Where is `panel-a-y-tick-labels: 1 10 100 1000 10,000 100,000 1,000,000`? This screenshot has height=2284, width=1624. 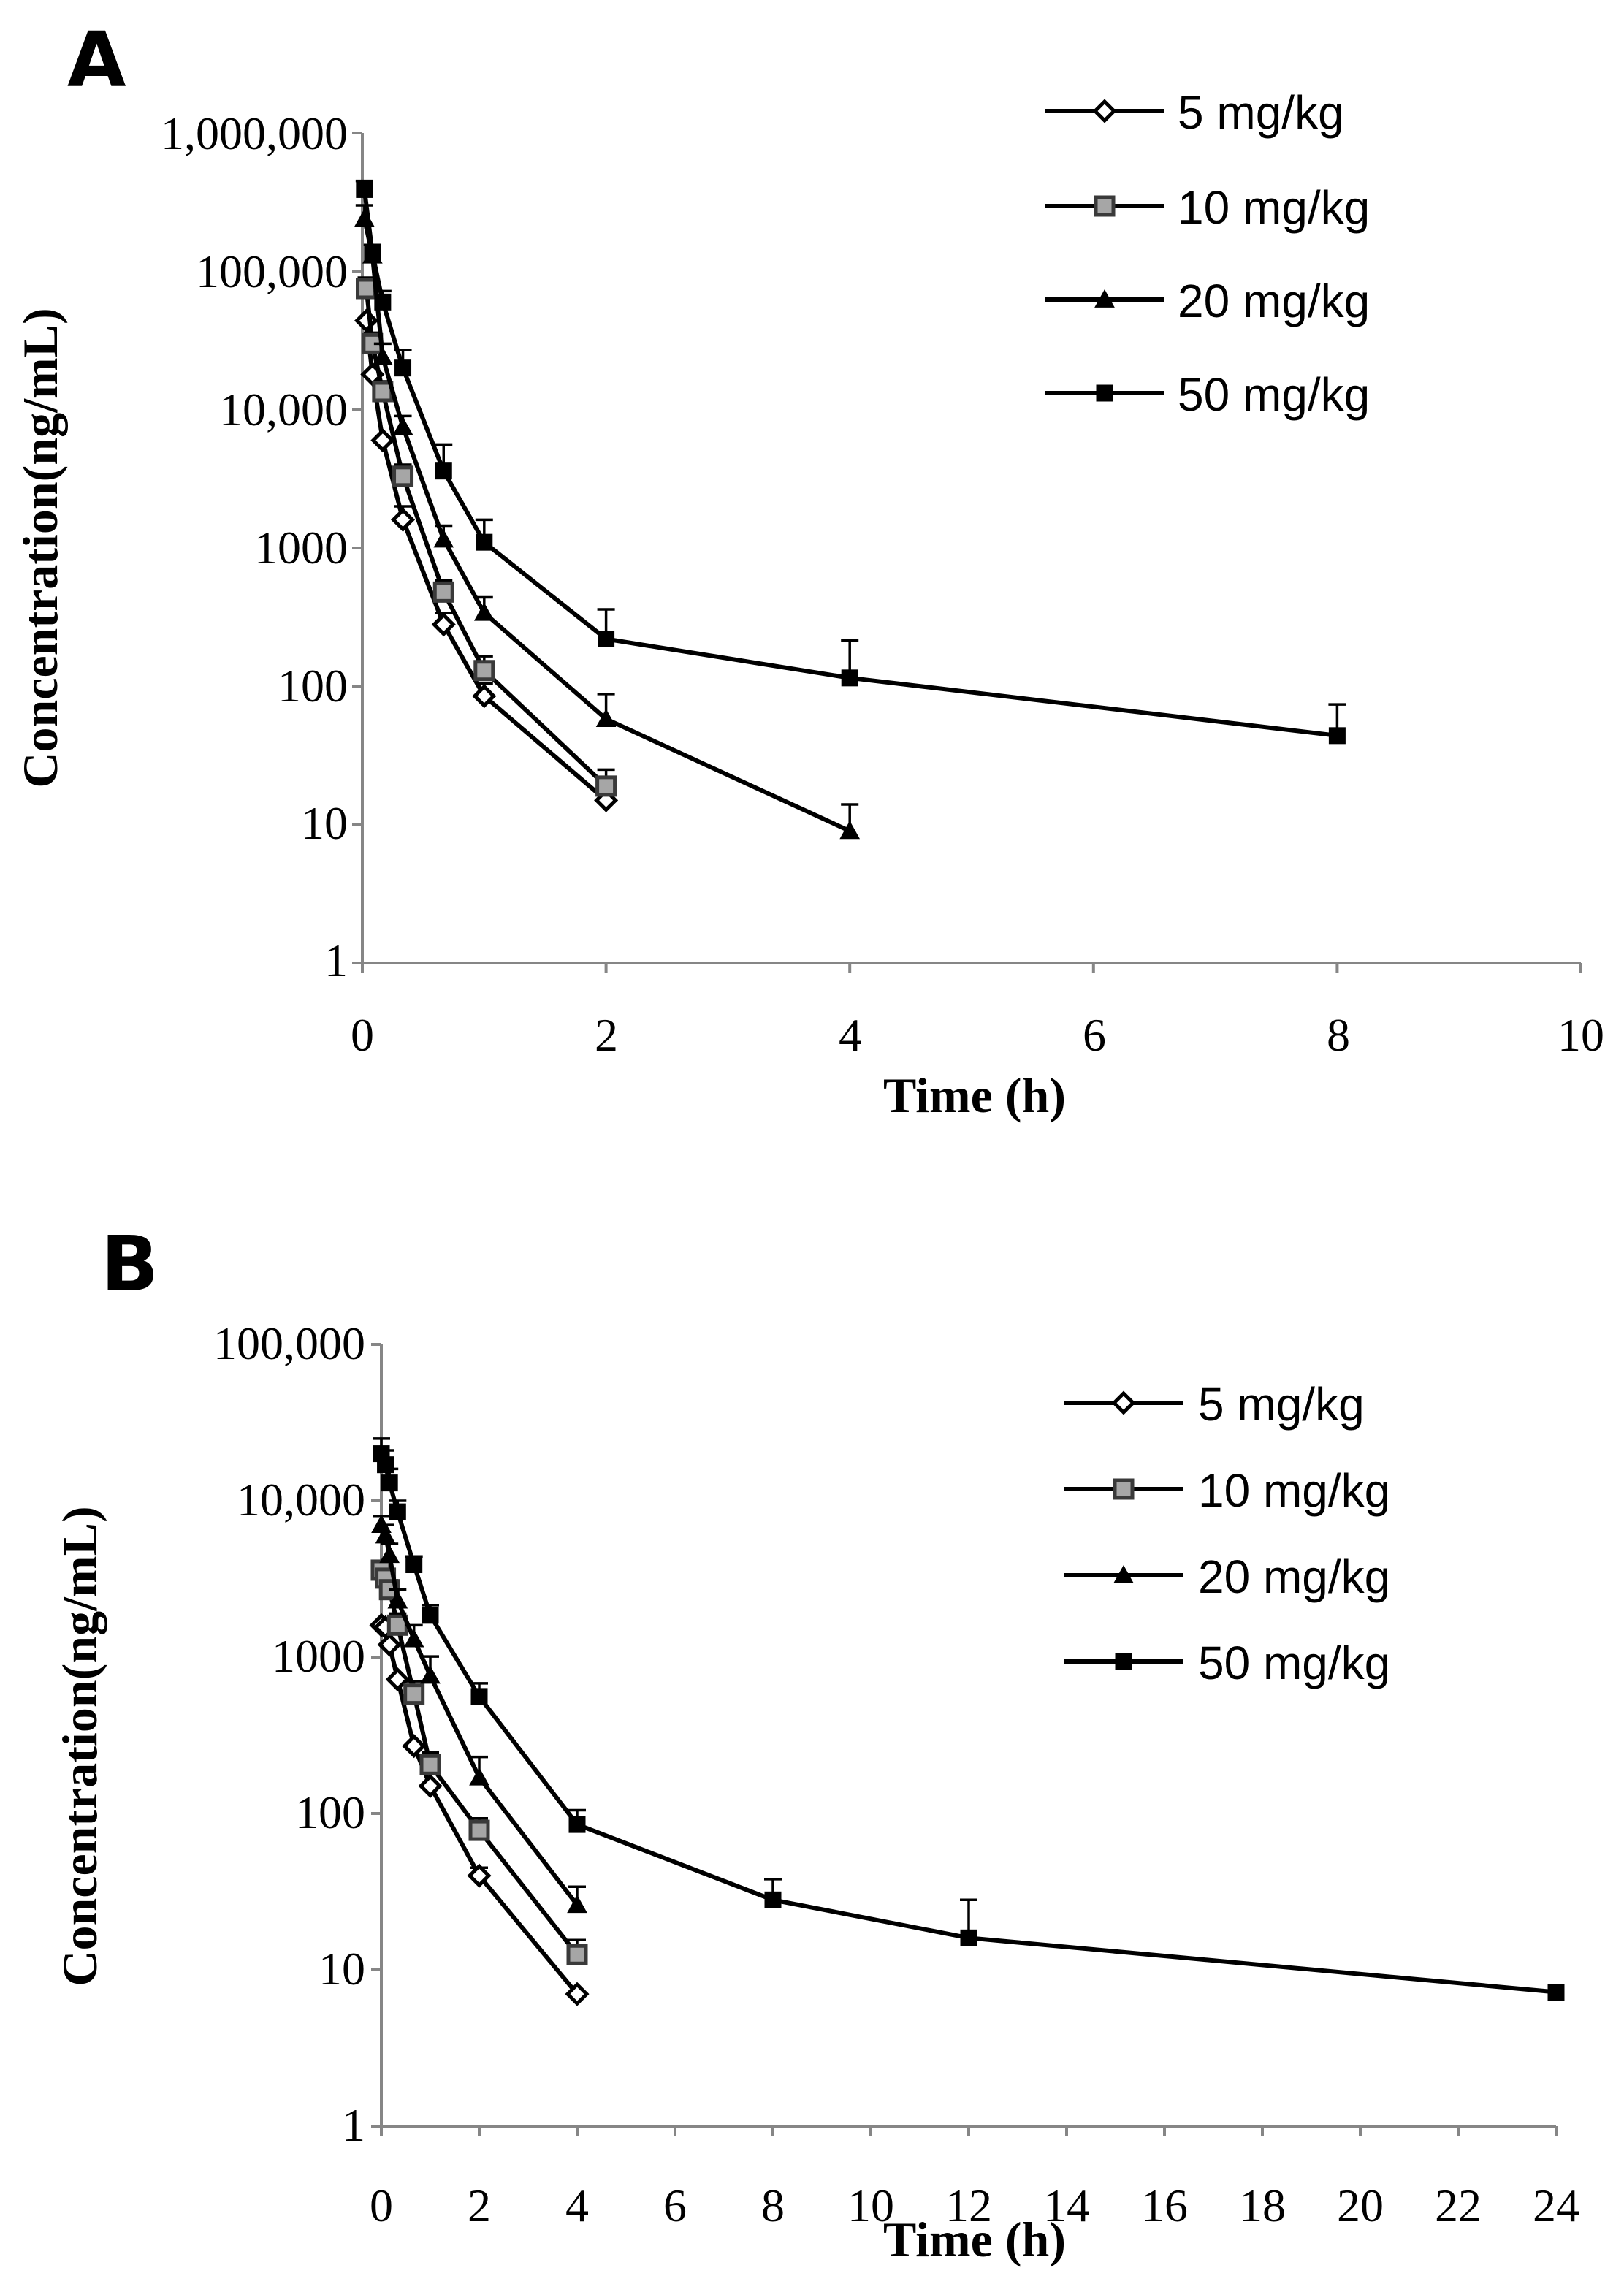
panel-a-y-tick-labels: 1 10 100 1000 10,000 100,000 1,000,000 is located at coordinates (255, 546).